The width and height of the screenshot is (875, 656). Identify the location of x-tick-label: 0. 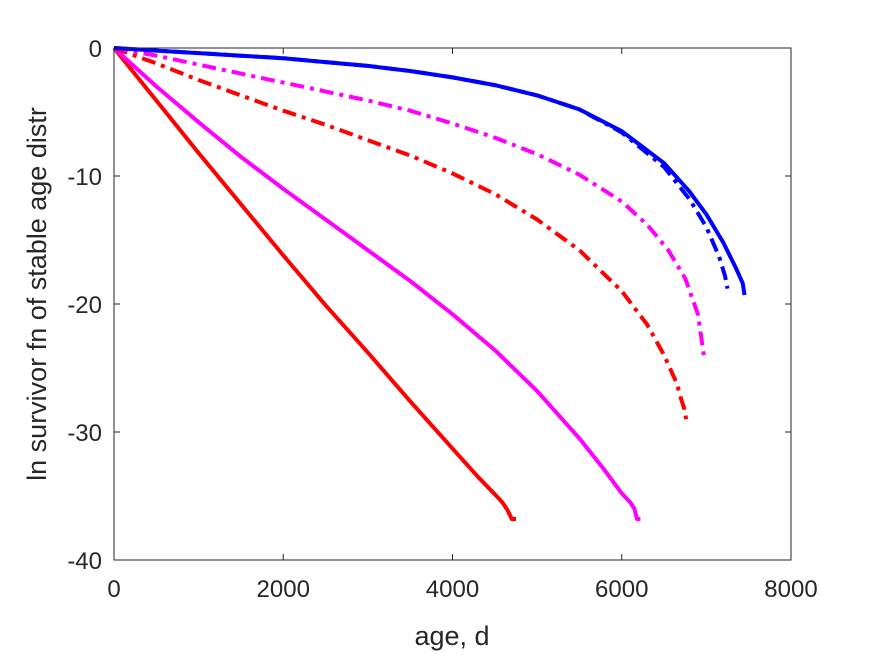
(113, 589).